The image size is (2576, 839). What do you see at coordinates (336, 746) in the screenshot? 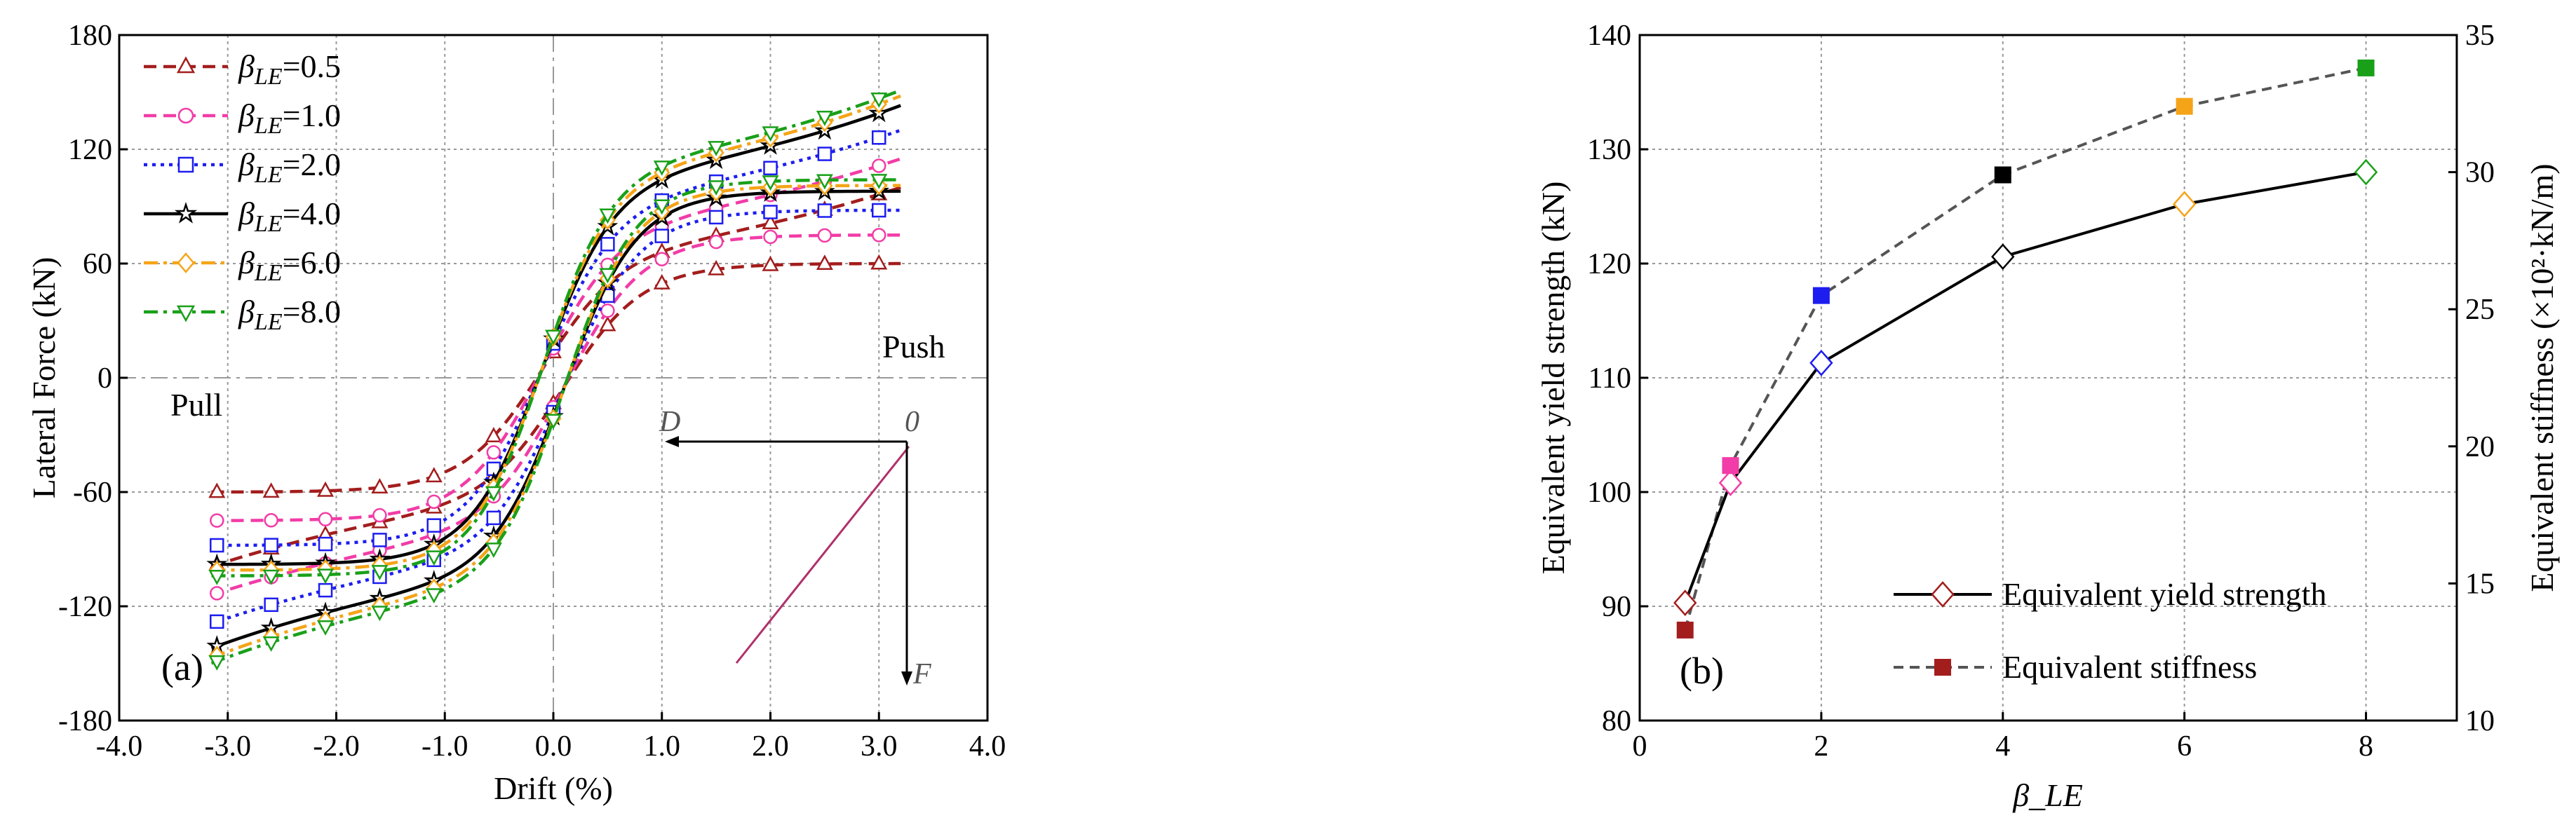
I see `x-tick-label: -2.0` at bounding box center [336, 746].